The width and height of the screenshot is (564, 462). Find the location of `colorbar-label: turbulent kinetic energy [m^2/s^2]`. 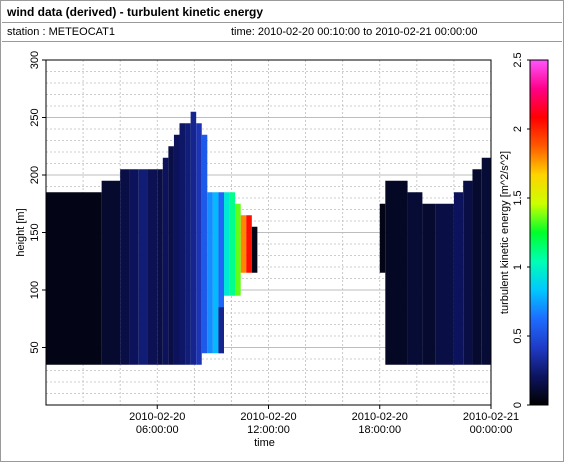

colorbar-label: turbulent kinetic energy [m^2/s^2] is located at coordinates (505, 232).